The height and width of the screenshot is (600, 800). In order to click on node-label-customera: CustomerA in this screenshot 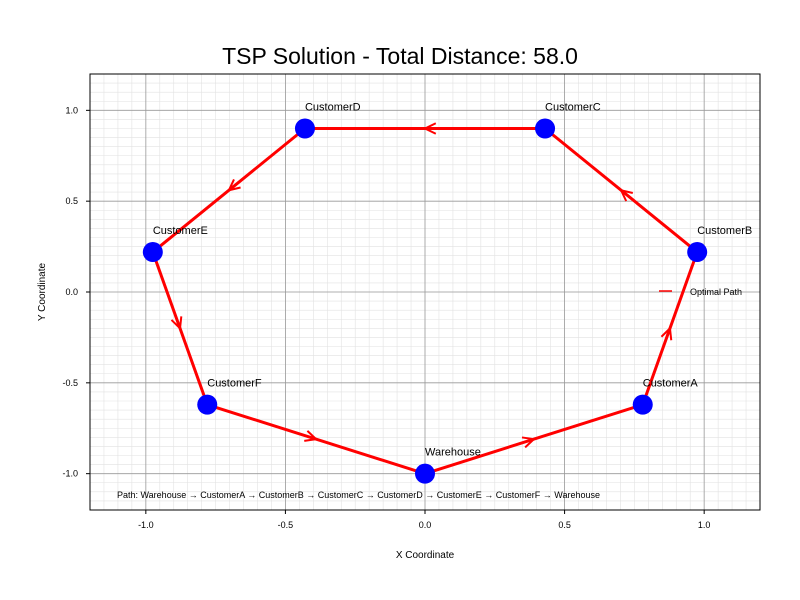, I will do `click(671, 384)`.